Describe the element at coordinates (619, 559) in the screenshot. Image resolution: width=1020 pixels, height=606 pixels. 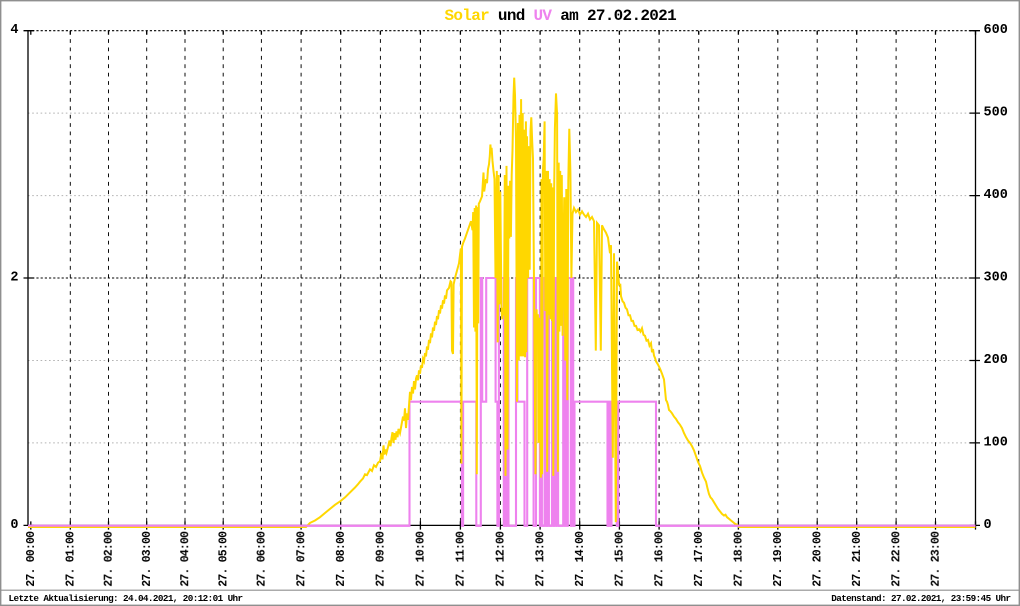
I see `svg-text: 27. 15:00` at that location.